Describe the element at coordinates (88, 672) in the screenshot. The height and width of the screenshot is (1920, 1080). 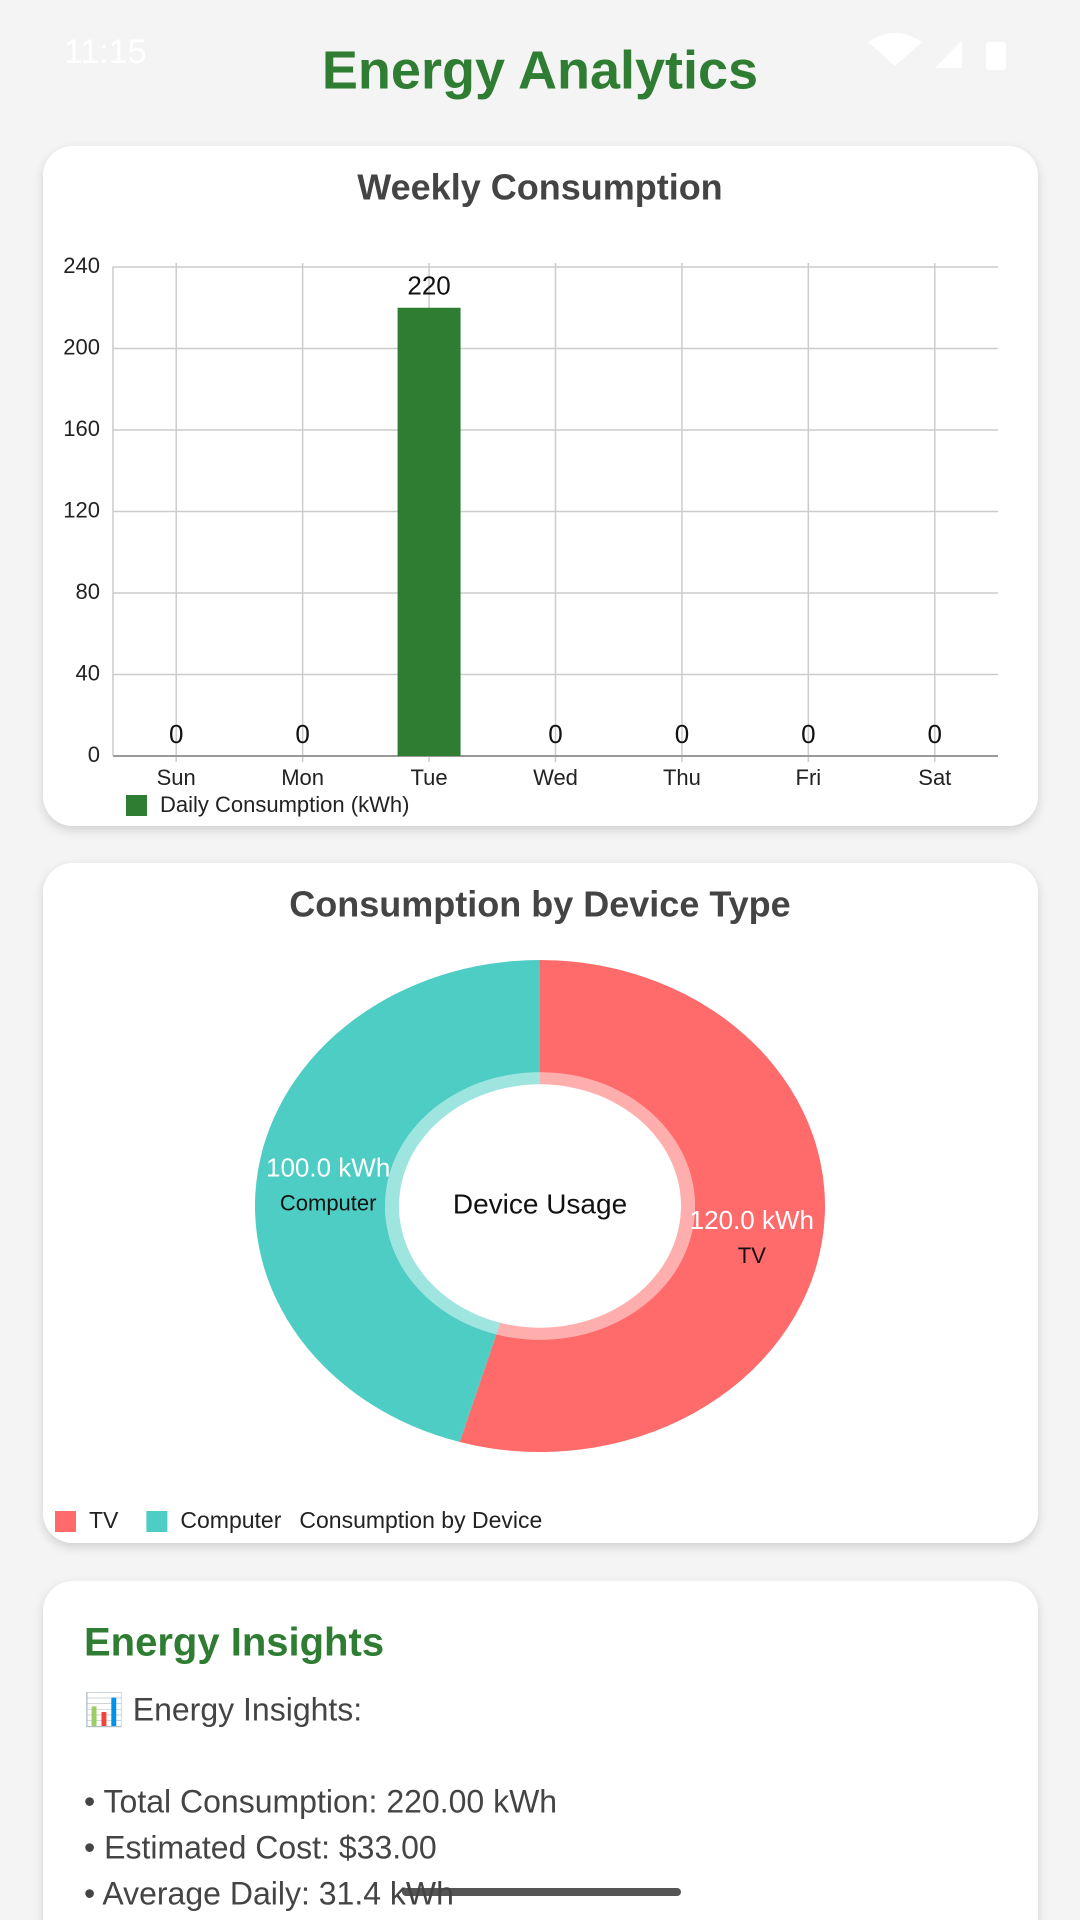
I see `y-tick-label: 40` at that location.